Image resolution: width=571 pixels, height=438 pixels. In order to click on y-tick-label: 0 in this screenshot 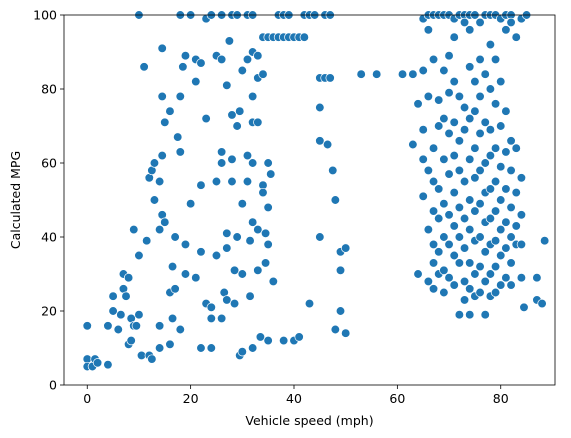, I will do `click(53, 385)`.